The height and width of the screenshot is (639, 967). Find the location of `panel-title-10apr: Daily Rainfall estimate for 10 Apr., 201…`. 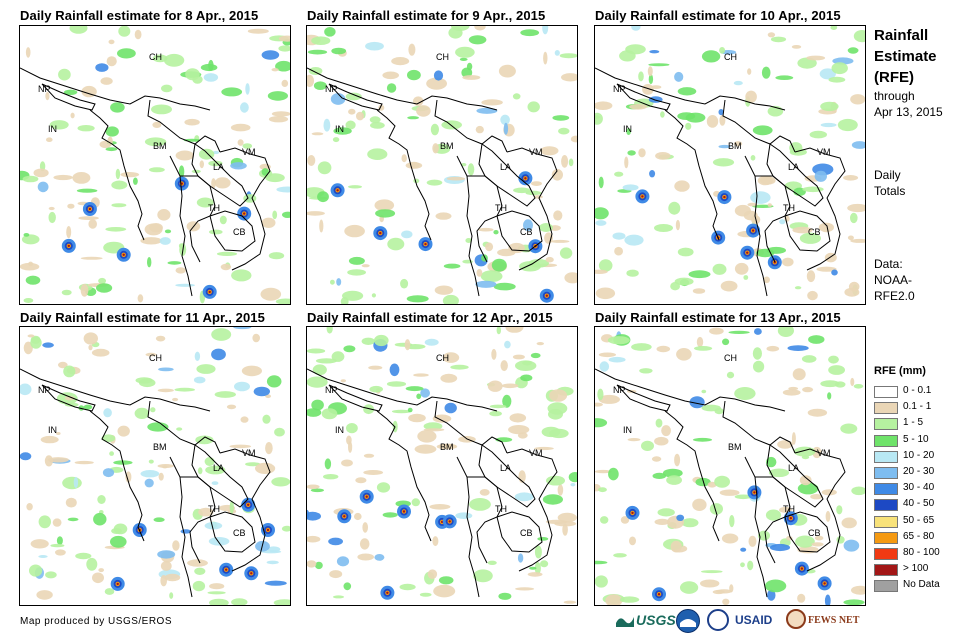

panel-title-10apr: Daily Rainfall estimate for 10 Apr., 201… is located at coordinates (718, 15).